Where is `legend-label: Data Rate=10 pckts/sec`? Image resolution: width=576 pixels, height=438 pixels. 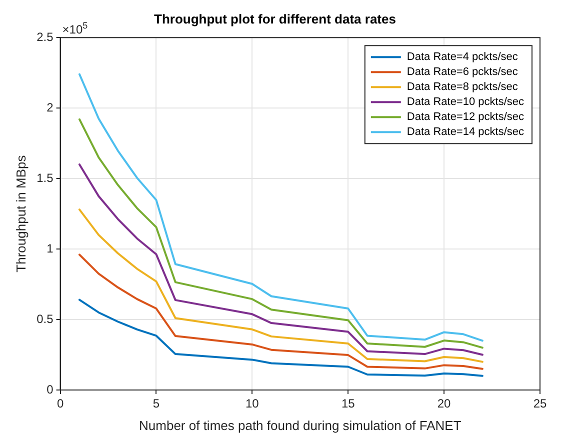 legend-label: Data Rate=10 pckts/sec is located at coordinates (465, 102).